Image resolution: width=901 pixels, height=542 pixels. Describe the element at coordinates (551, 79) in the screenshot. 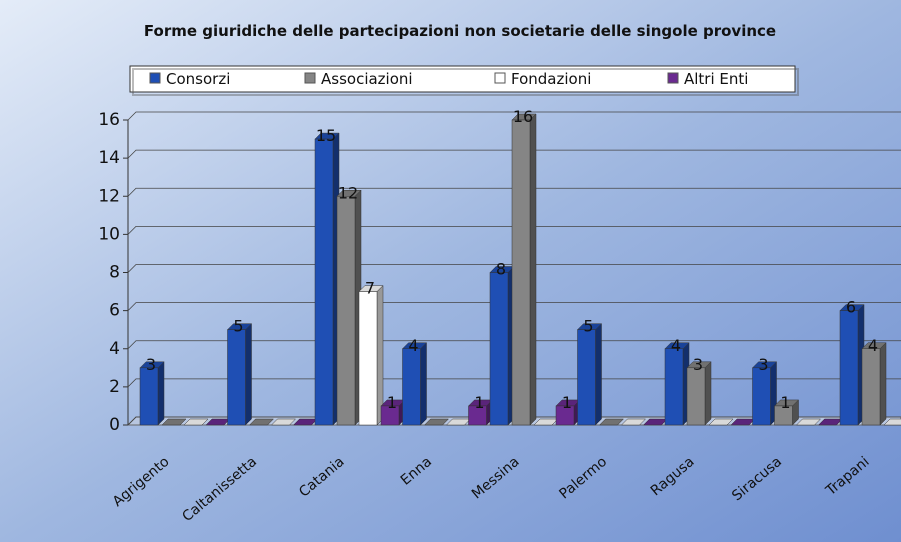

I see `legend-label: Fondazioni` at that location.